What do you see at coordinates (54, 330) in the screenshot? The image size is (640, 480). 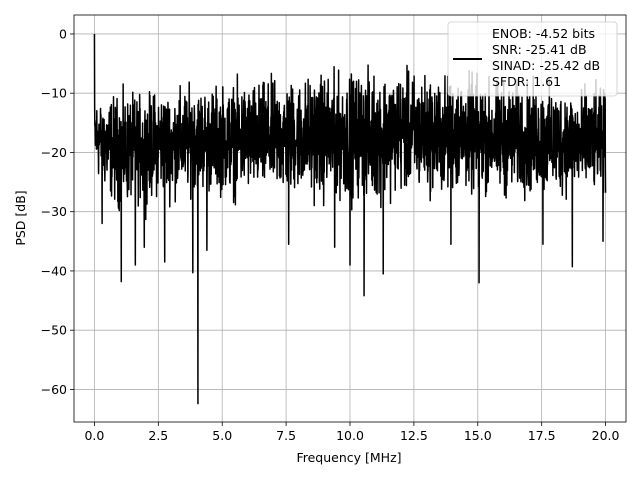 I see `y-tick-label: −50` at bounding box center [54, 330].